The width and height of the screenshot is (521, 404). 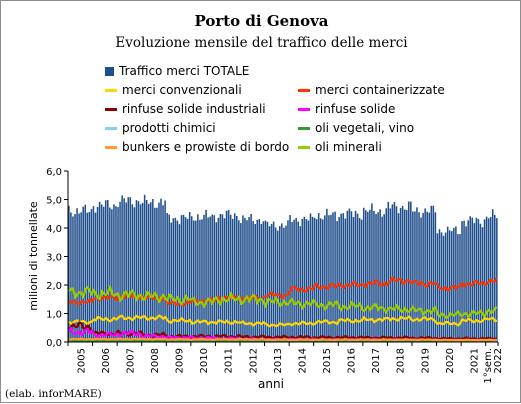 I want to click on x-tick-label: 2021, so click(x=474, y=360).